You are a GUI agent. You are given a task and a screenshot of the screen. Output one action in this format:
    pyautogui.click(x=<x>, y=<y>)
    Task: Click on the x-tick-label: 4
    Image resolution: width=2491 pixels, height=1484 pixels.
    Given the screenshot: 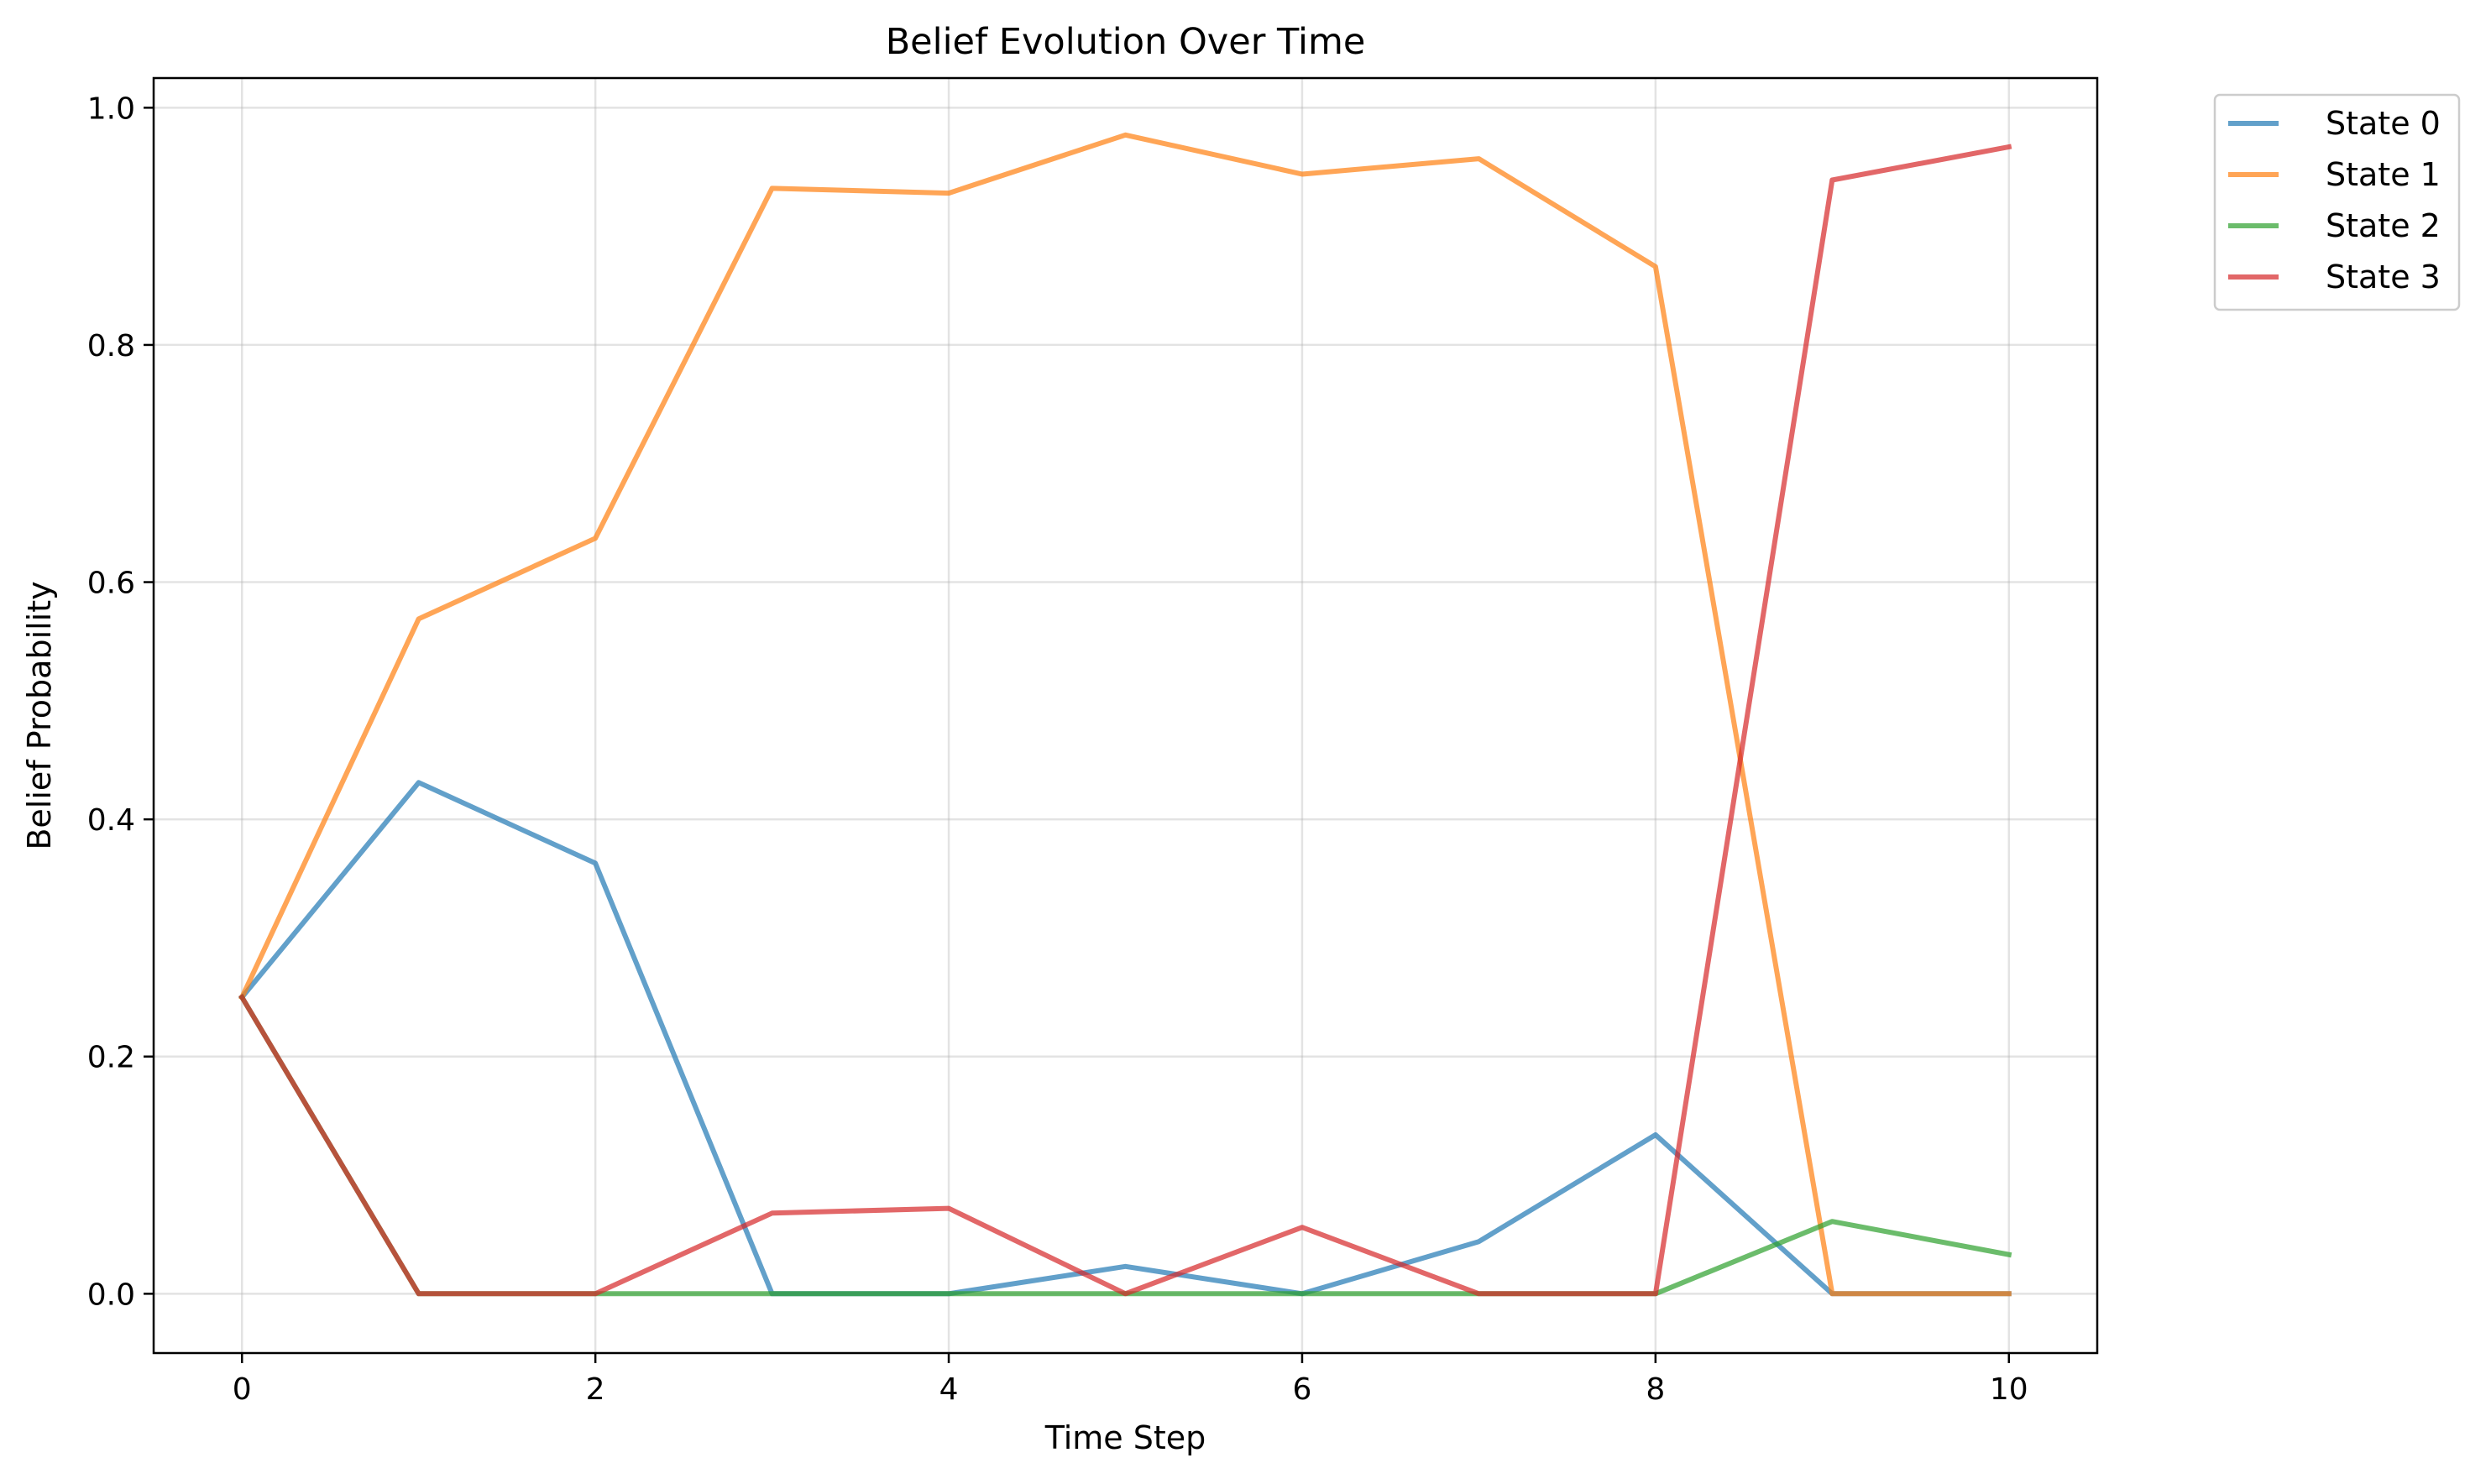 What is the action you would take?
    pyautogui.click(x=949, y=1389)
    